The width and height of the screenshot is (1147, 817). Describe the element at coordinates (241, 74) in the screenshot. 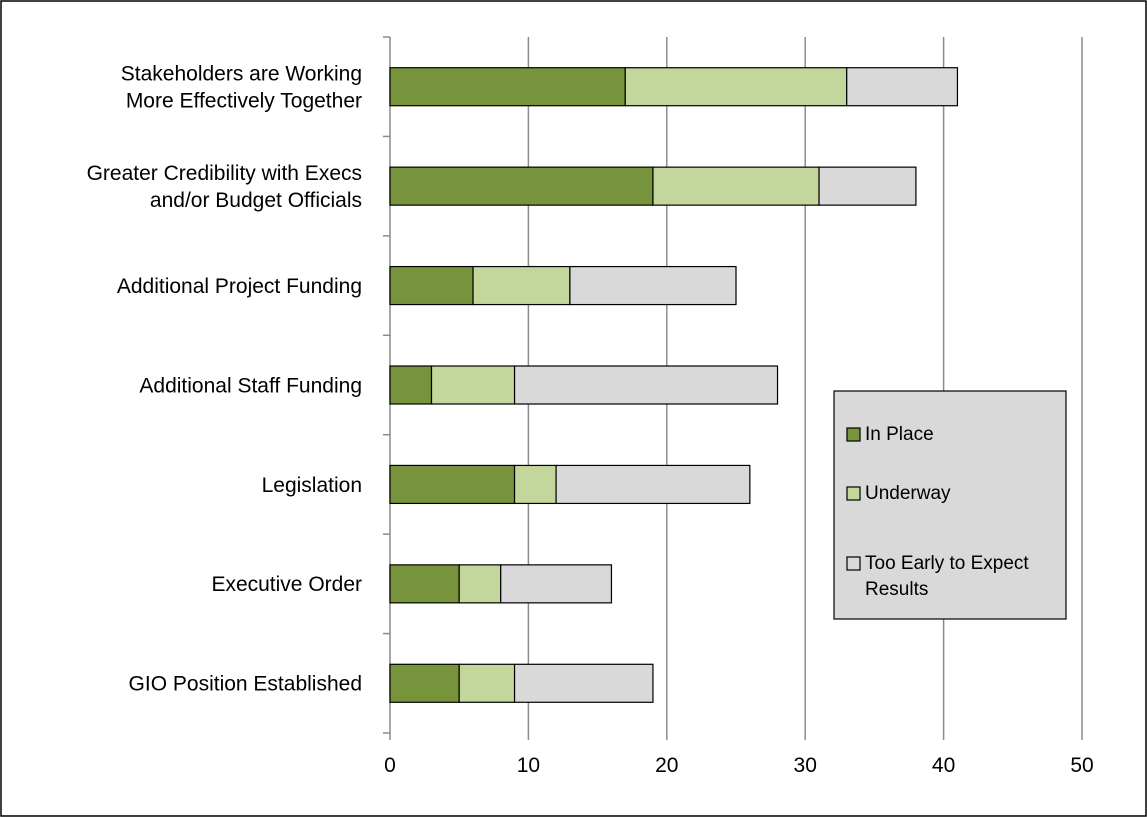

I see `category-label: Stakeholders are Working` at that location.